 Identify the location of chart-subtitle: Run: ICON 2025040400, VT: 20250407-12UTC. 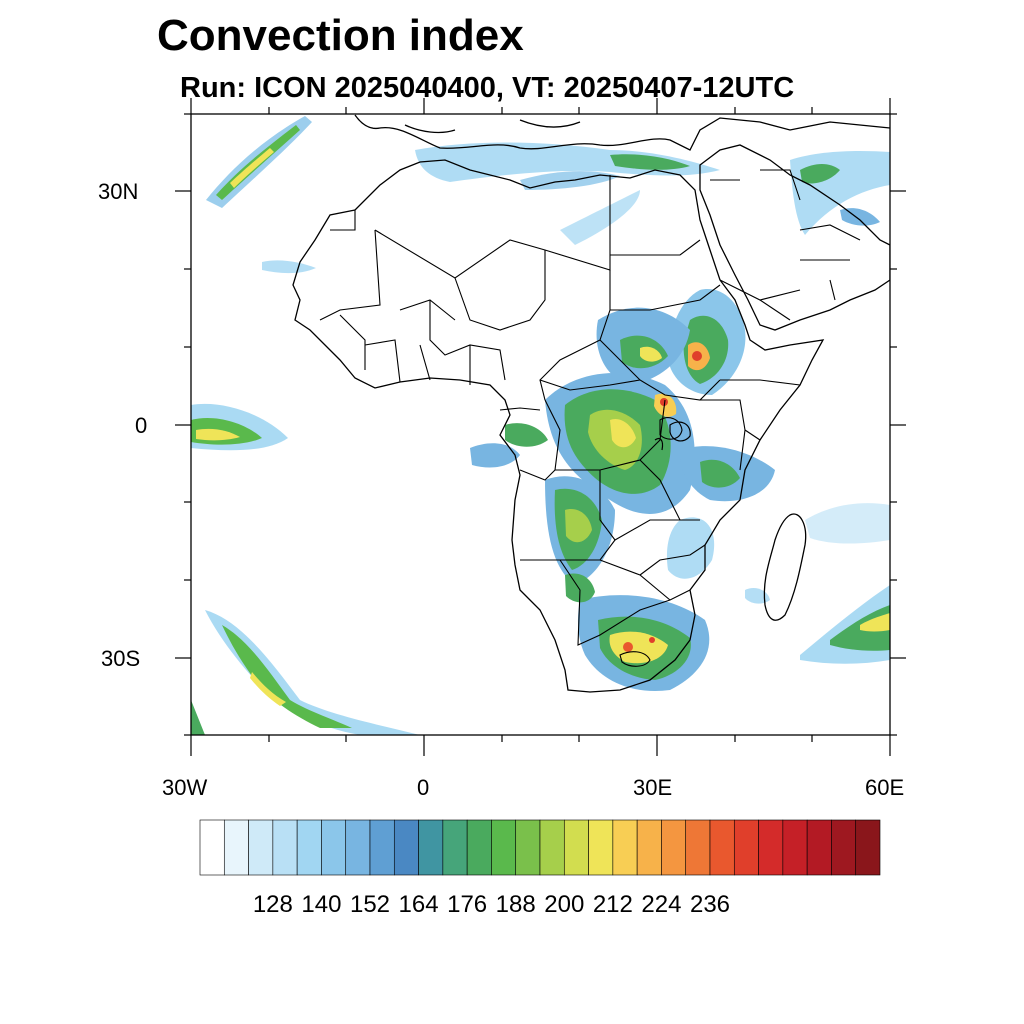
(487, 88).